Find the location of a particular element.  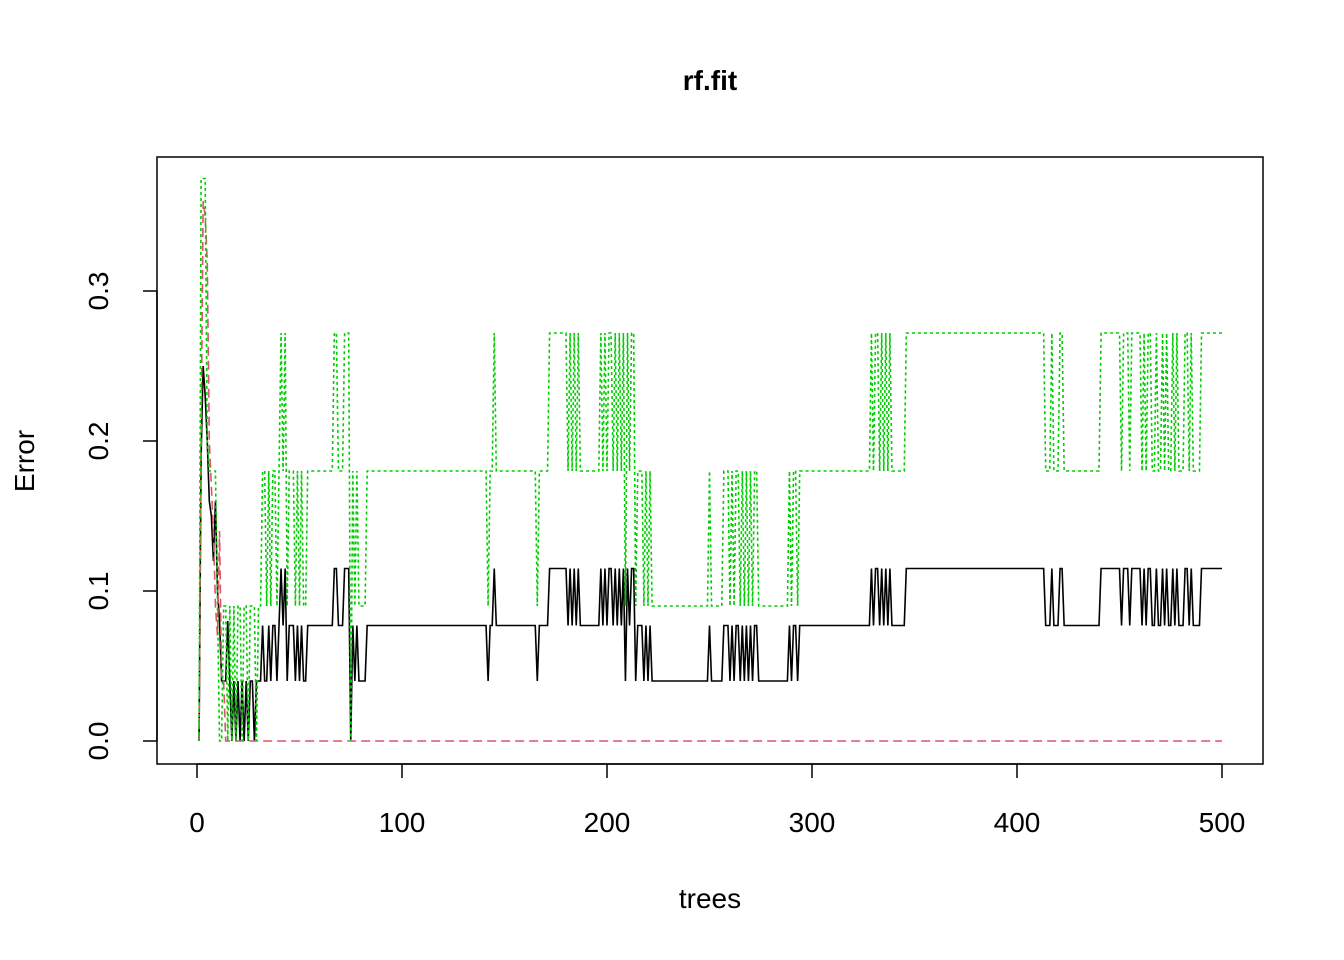

x-tick-label: 0 is located at coordinates (197, 822).